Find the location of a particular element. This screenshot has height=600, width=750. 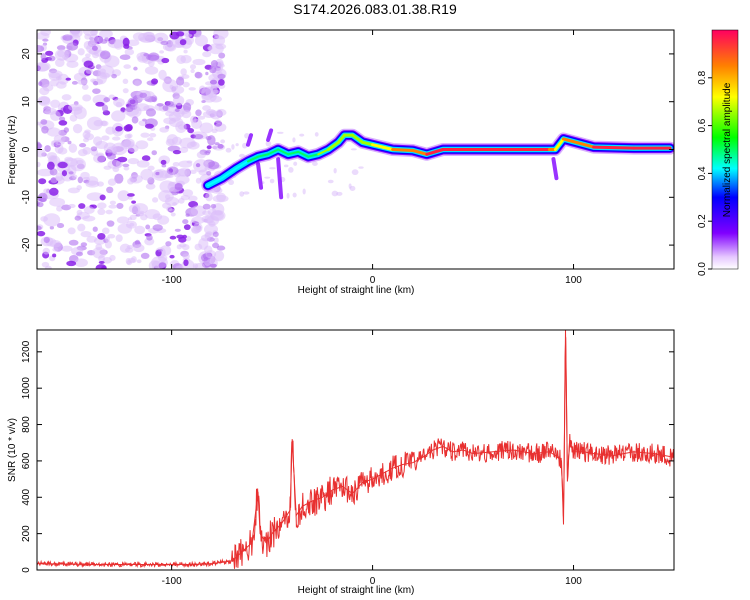

snr-y-tick-label: 400 is located at coordinates (26, 496).